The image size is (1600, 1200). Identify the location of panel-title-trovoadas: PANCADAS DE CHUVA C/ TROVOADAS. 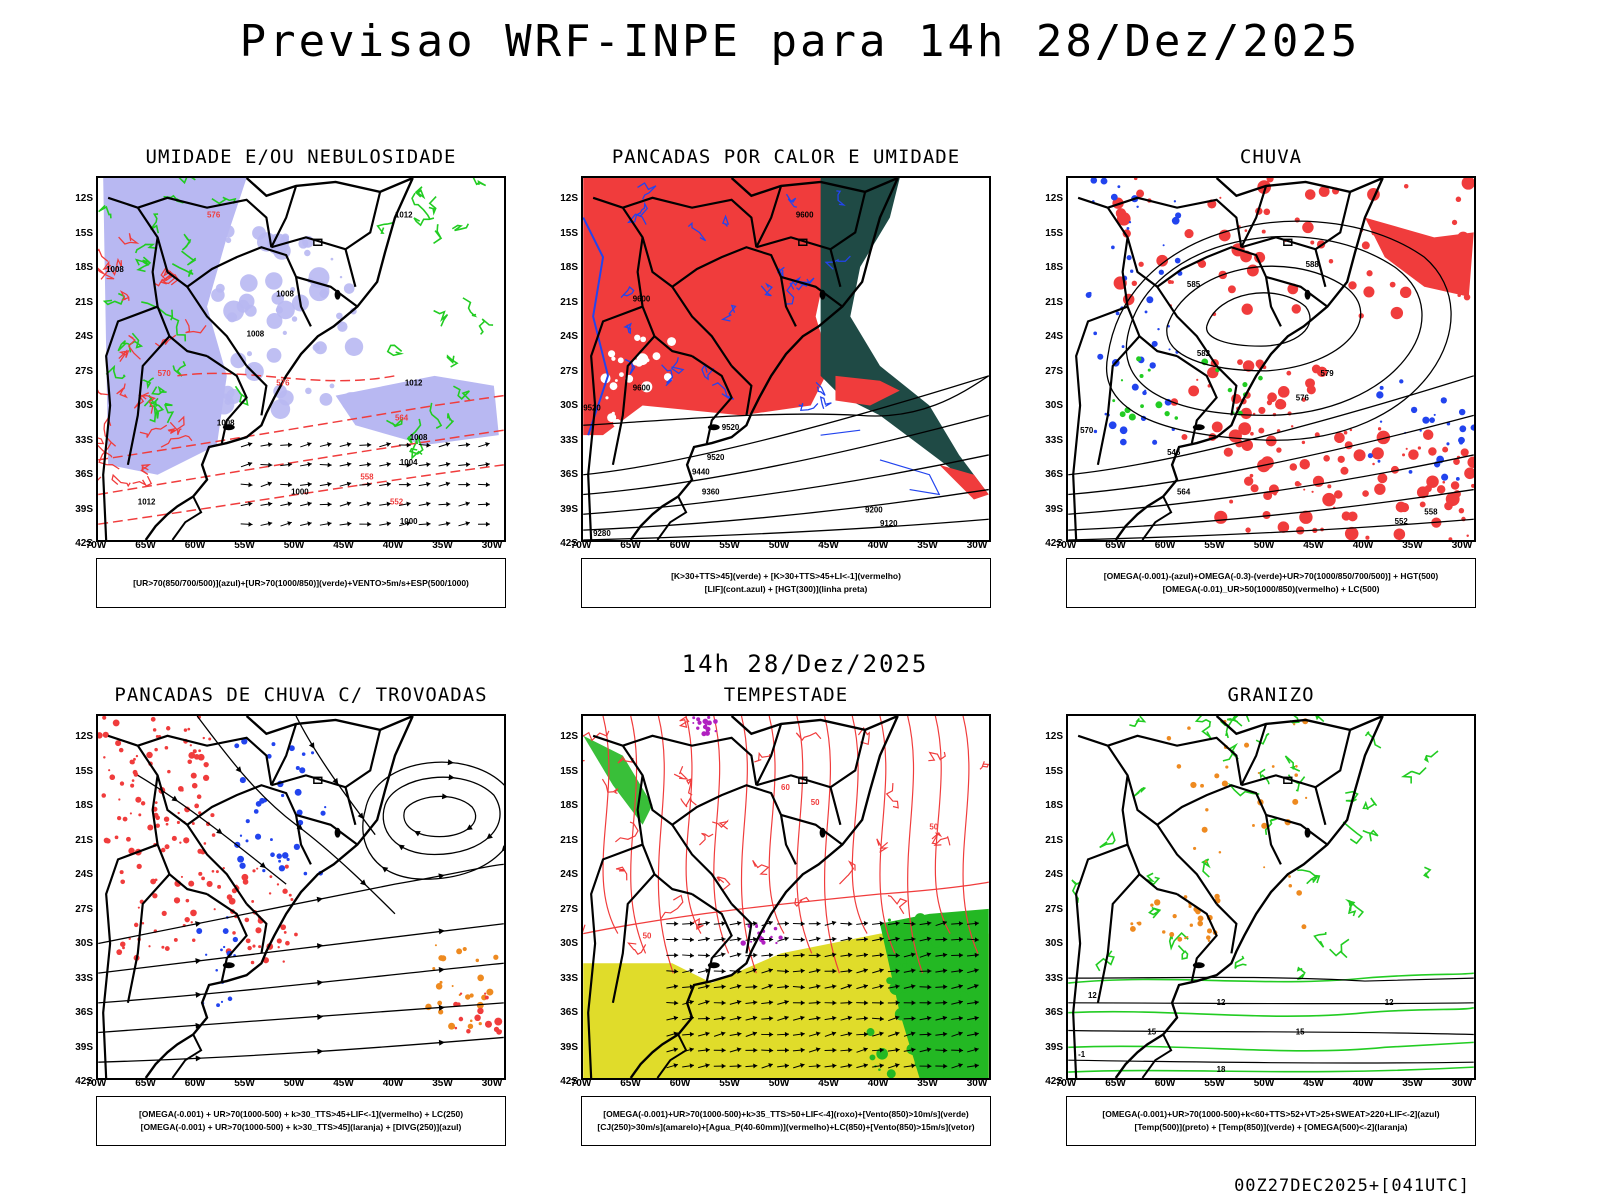
(301, 695).